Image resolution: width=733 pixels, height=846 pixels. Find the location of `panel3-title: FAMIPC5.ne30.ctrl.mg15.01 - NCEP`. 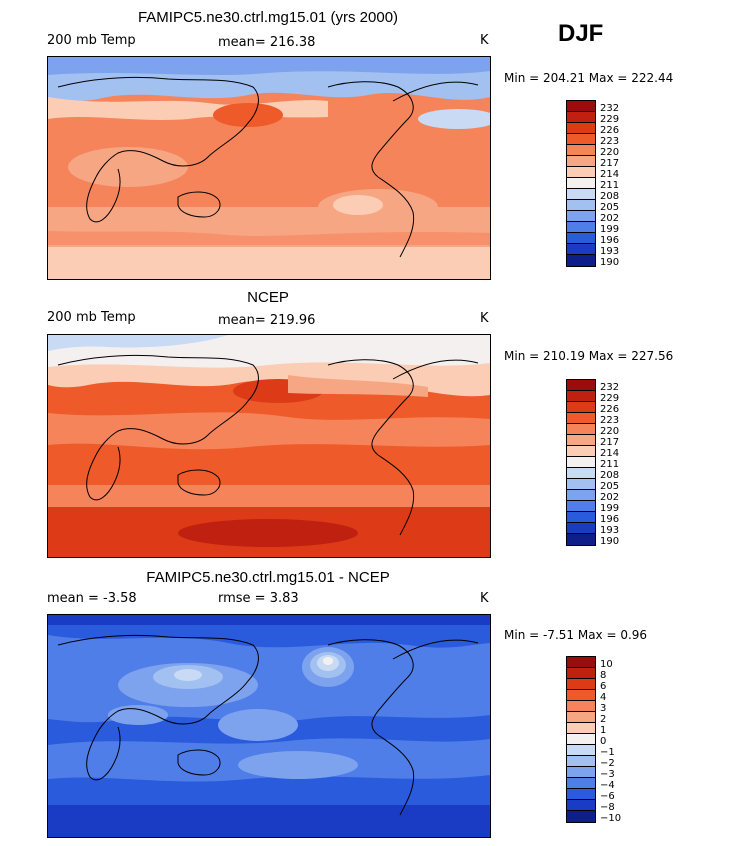

panel3-title: FAMIPC5.ne30.ctrl.mg15.01 - NCEP is located at coordinates (268, 577).